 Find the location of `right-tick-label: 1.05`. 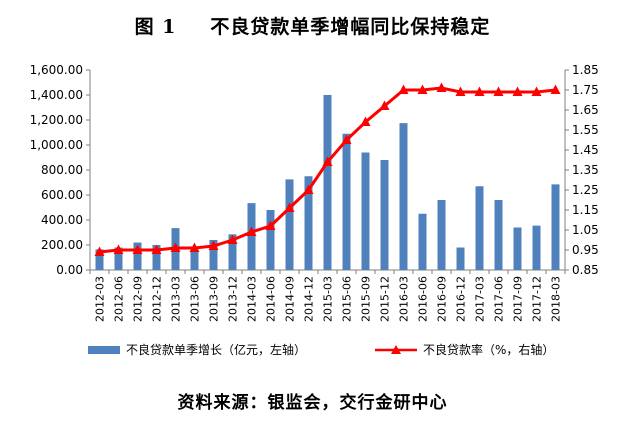

right-tick-label: 1.05 is located at coordinates (585, 230).